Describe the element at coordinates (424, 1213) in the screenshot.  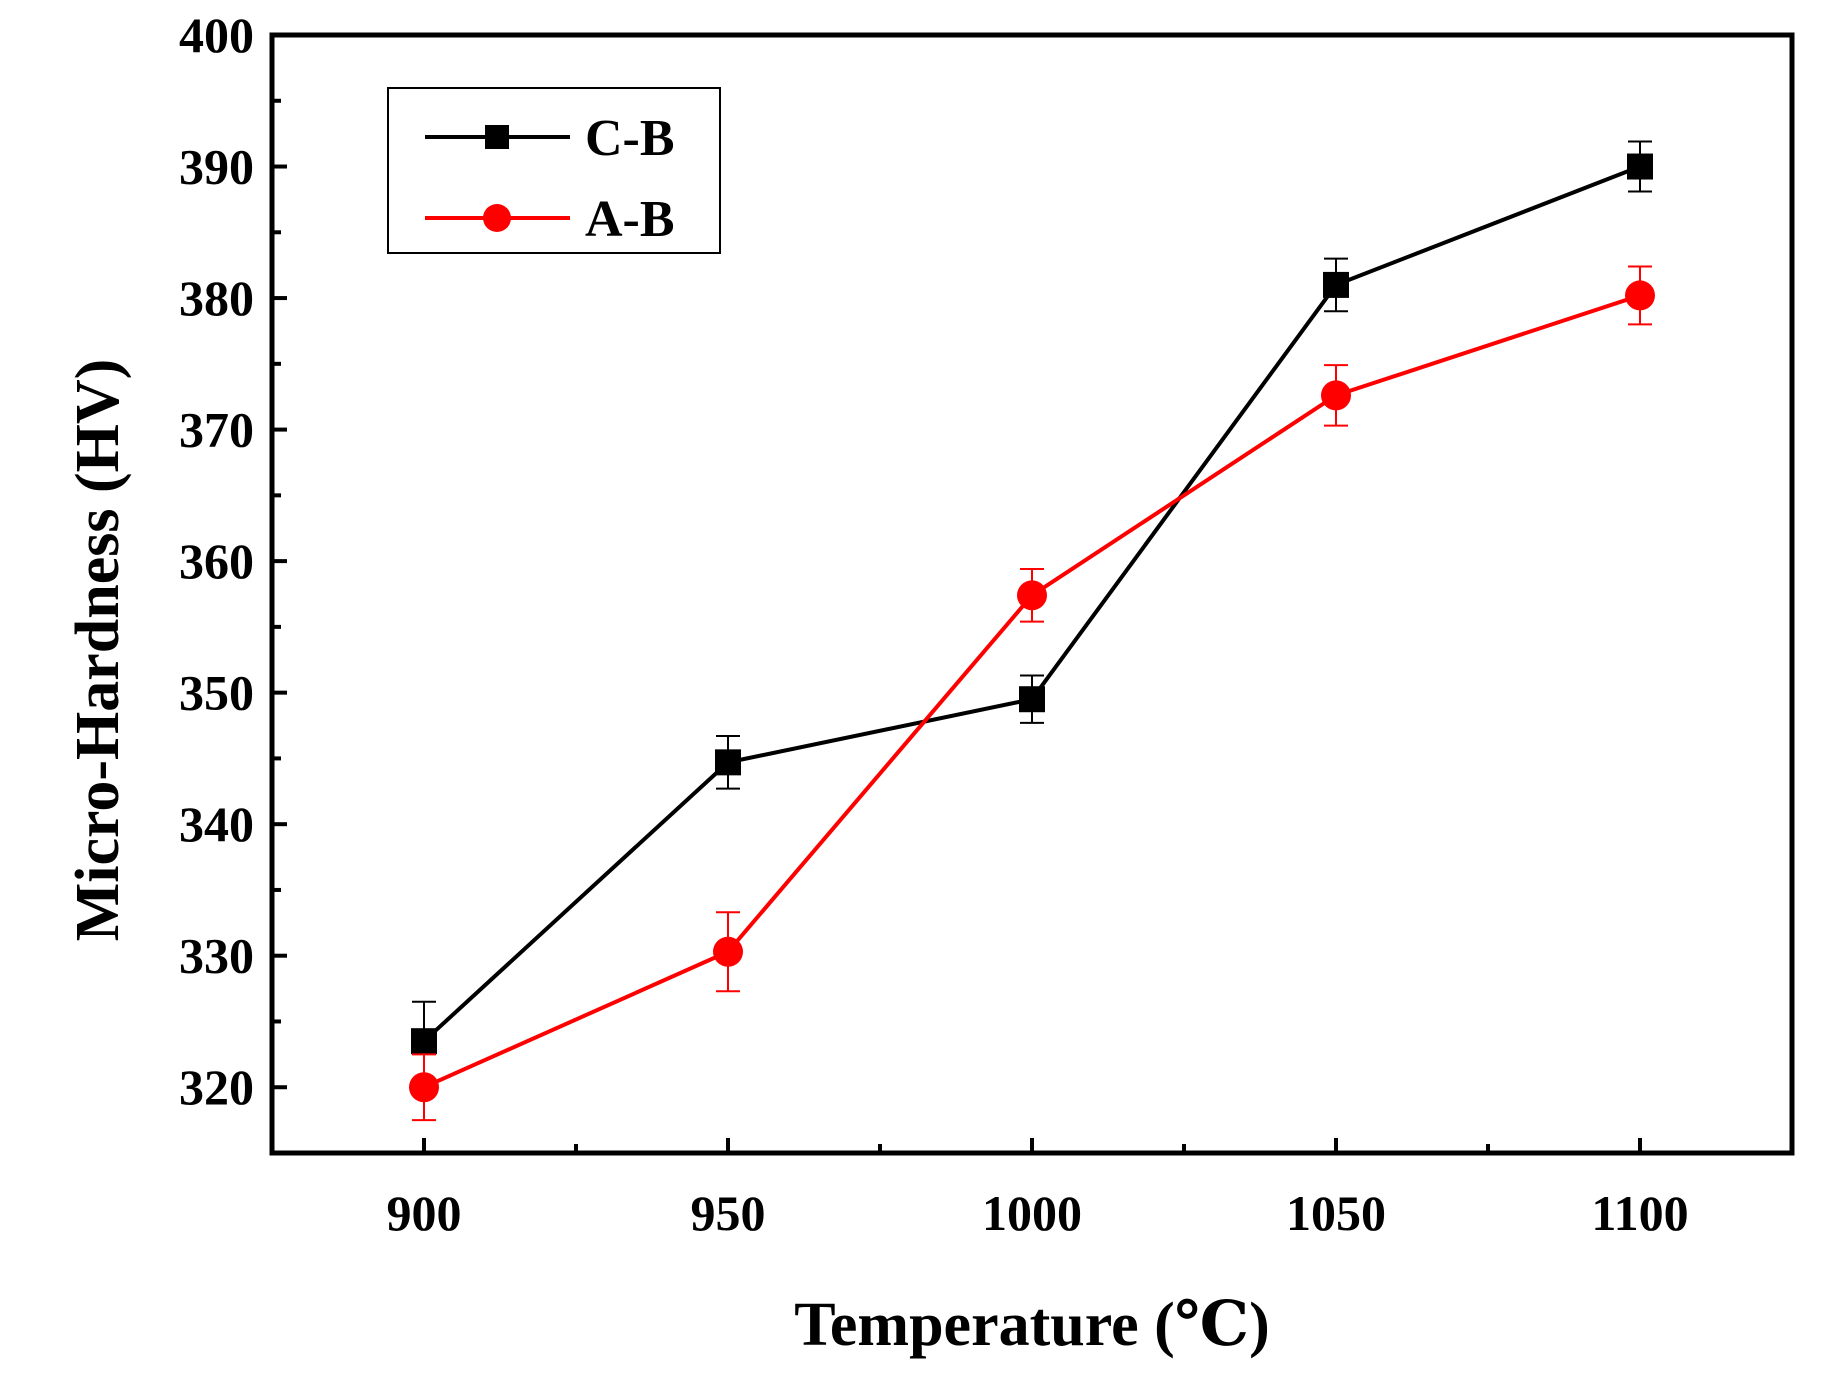
I see `x-tick-label: 900` at that location.